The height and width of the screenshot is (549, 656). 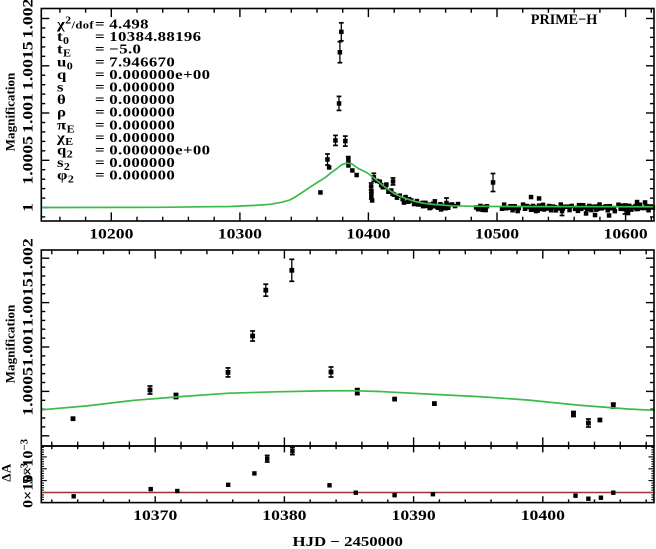 I want to click on svg-text: 10600, so click(x=625, y=233).